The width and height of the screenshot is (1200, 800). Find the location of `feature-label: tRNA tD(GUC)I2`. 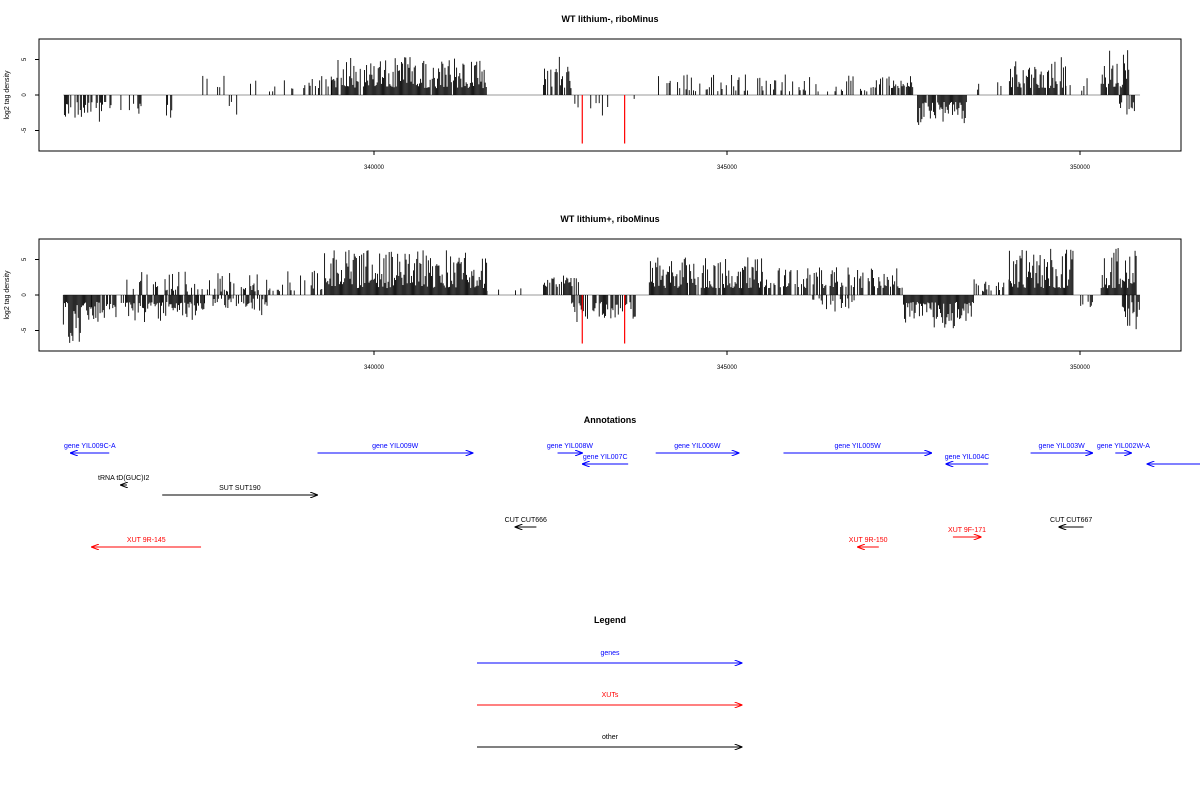

feature-label: tRNA tD(GUC)I2 is located at coordinates (123, 478).